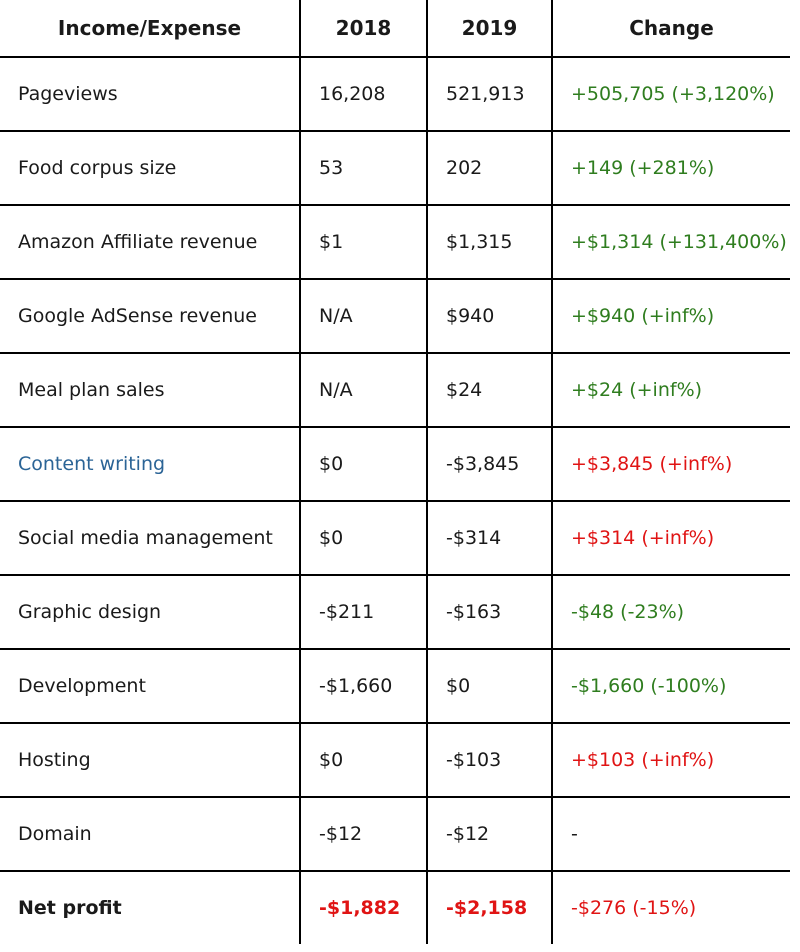  I want to click on value-change: +$314 (+inf%), so click(670, 538).